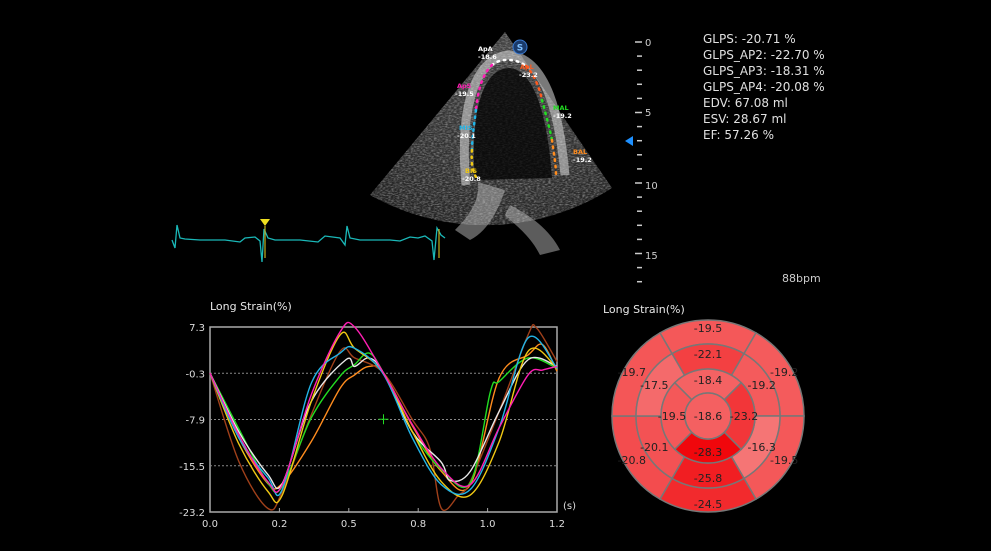 The height and width of the screenshot is (551, 991). Describe the element at coordinates (708, 478) in the screenshot. I see `mid-segment-value: -25.8` at that location.